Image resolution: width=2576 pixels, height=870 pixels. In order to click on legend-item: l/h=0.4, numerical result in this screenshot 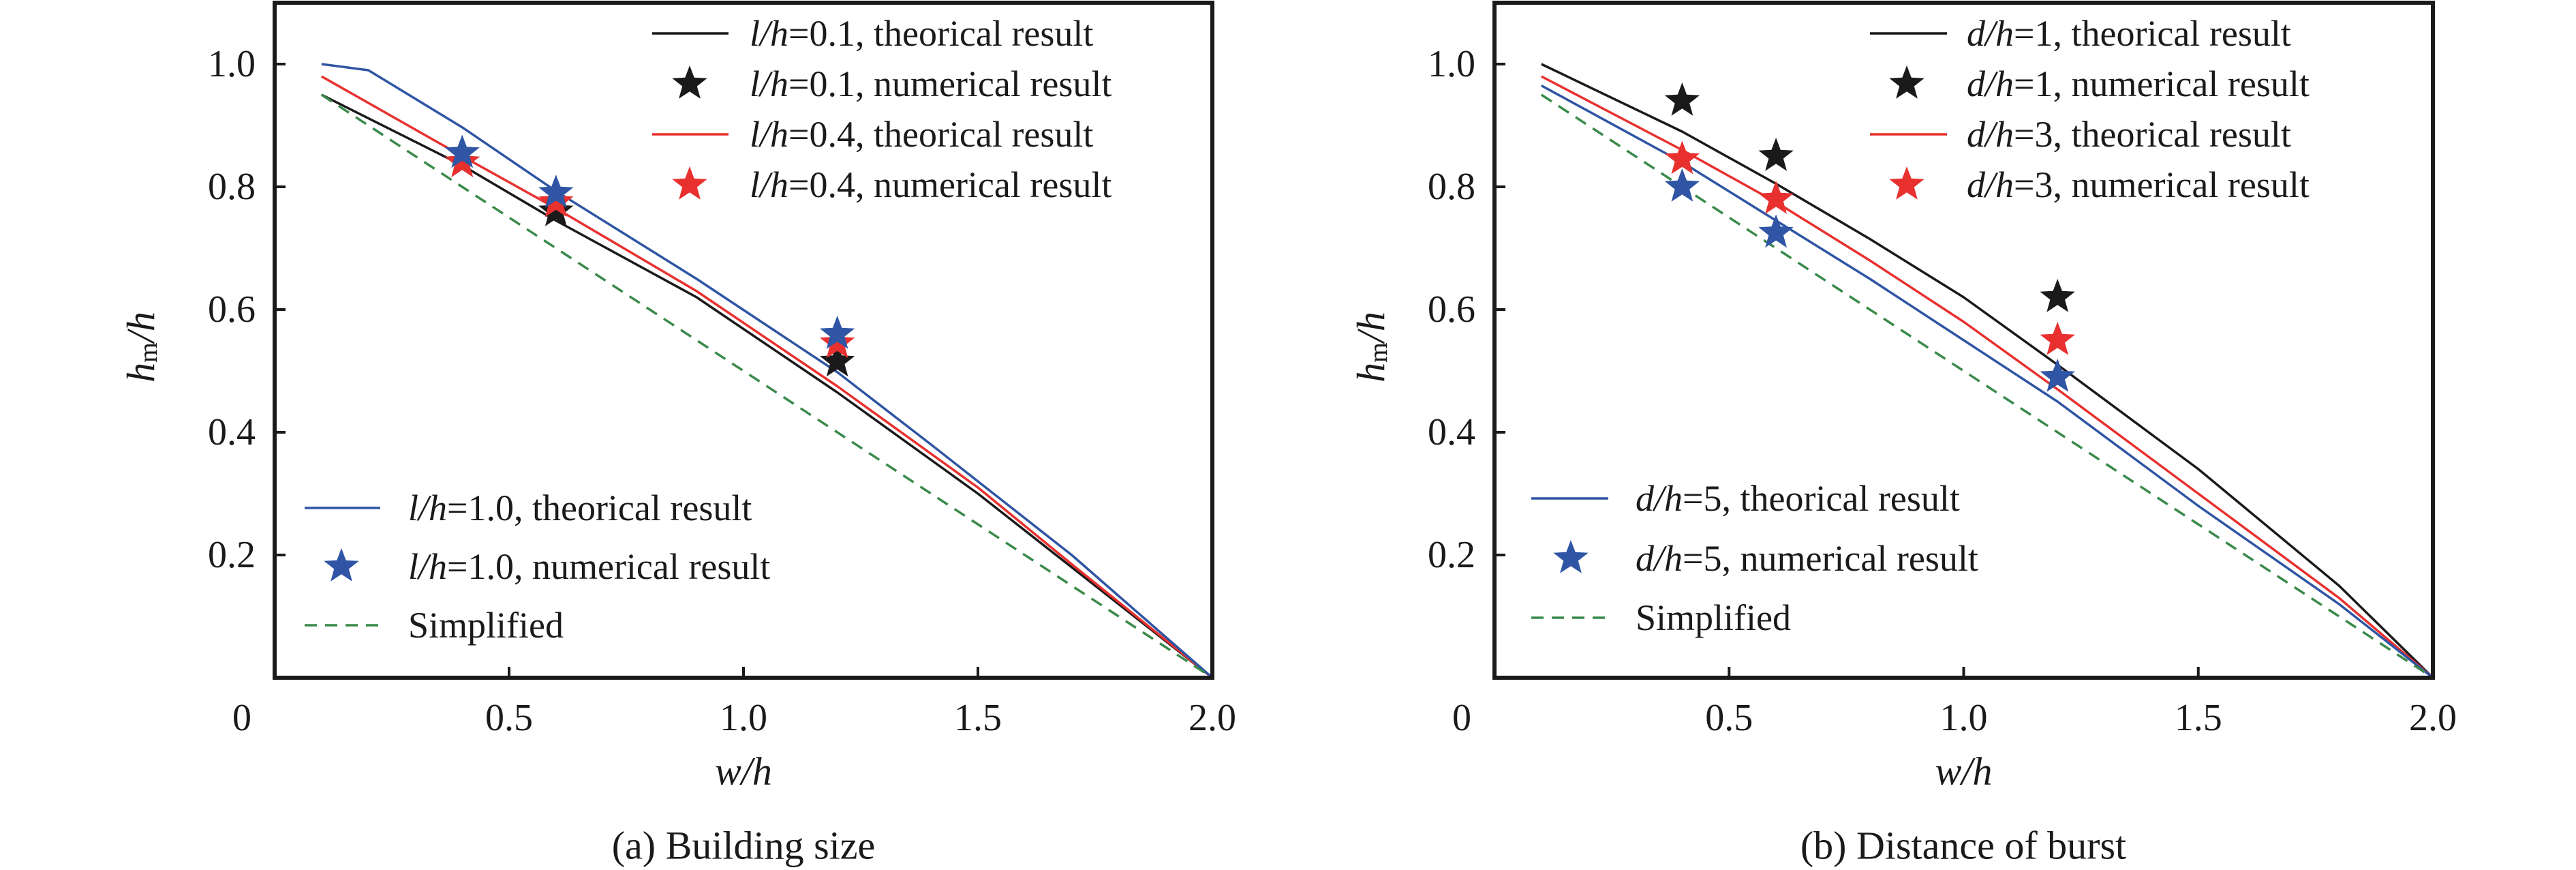, I will do `click(891, 184)`.